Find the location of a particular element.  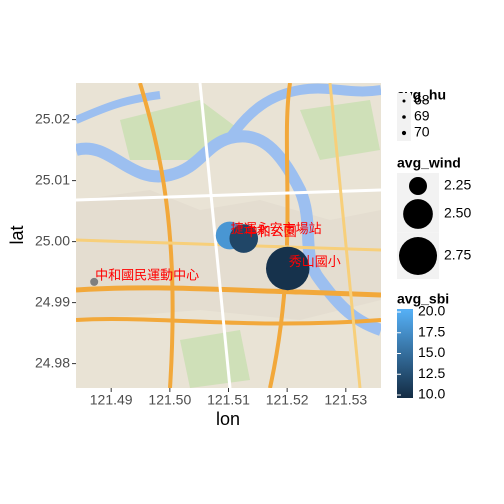

x-tick-label: 121.50 is located at coordinates (169, 400).